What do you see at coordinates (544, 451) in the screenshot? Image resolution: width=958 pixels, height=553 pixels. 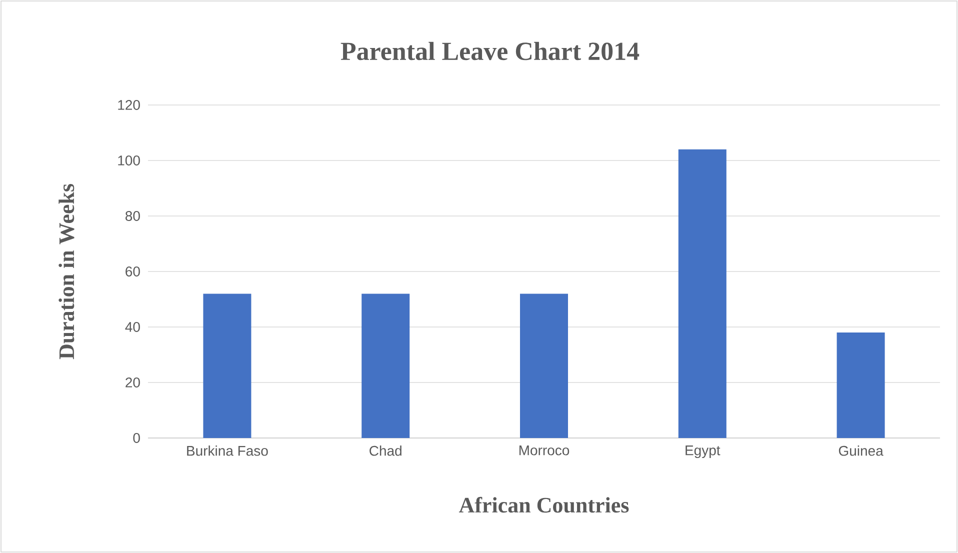 I see `x-tick-label: Morroco` at bounding box center [544, 451].